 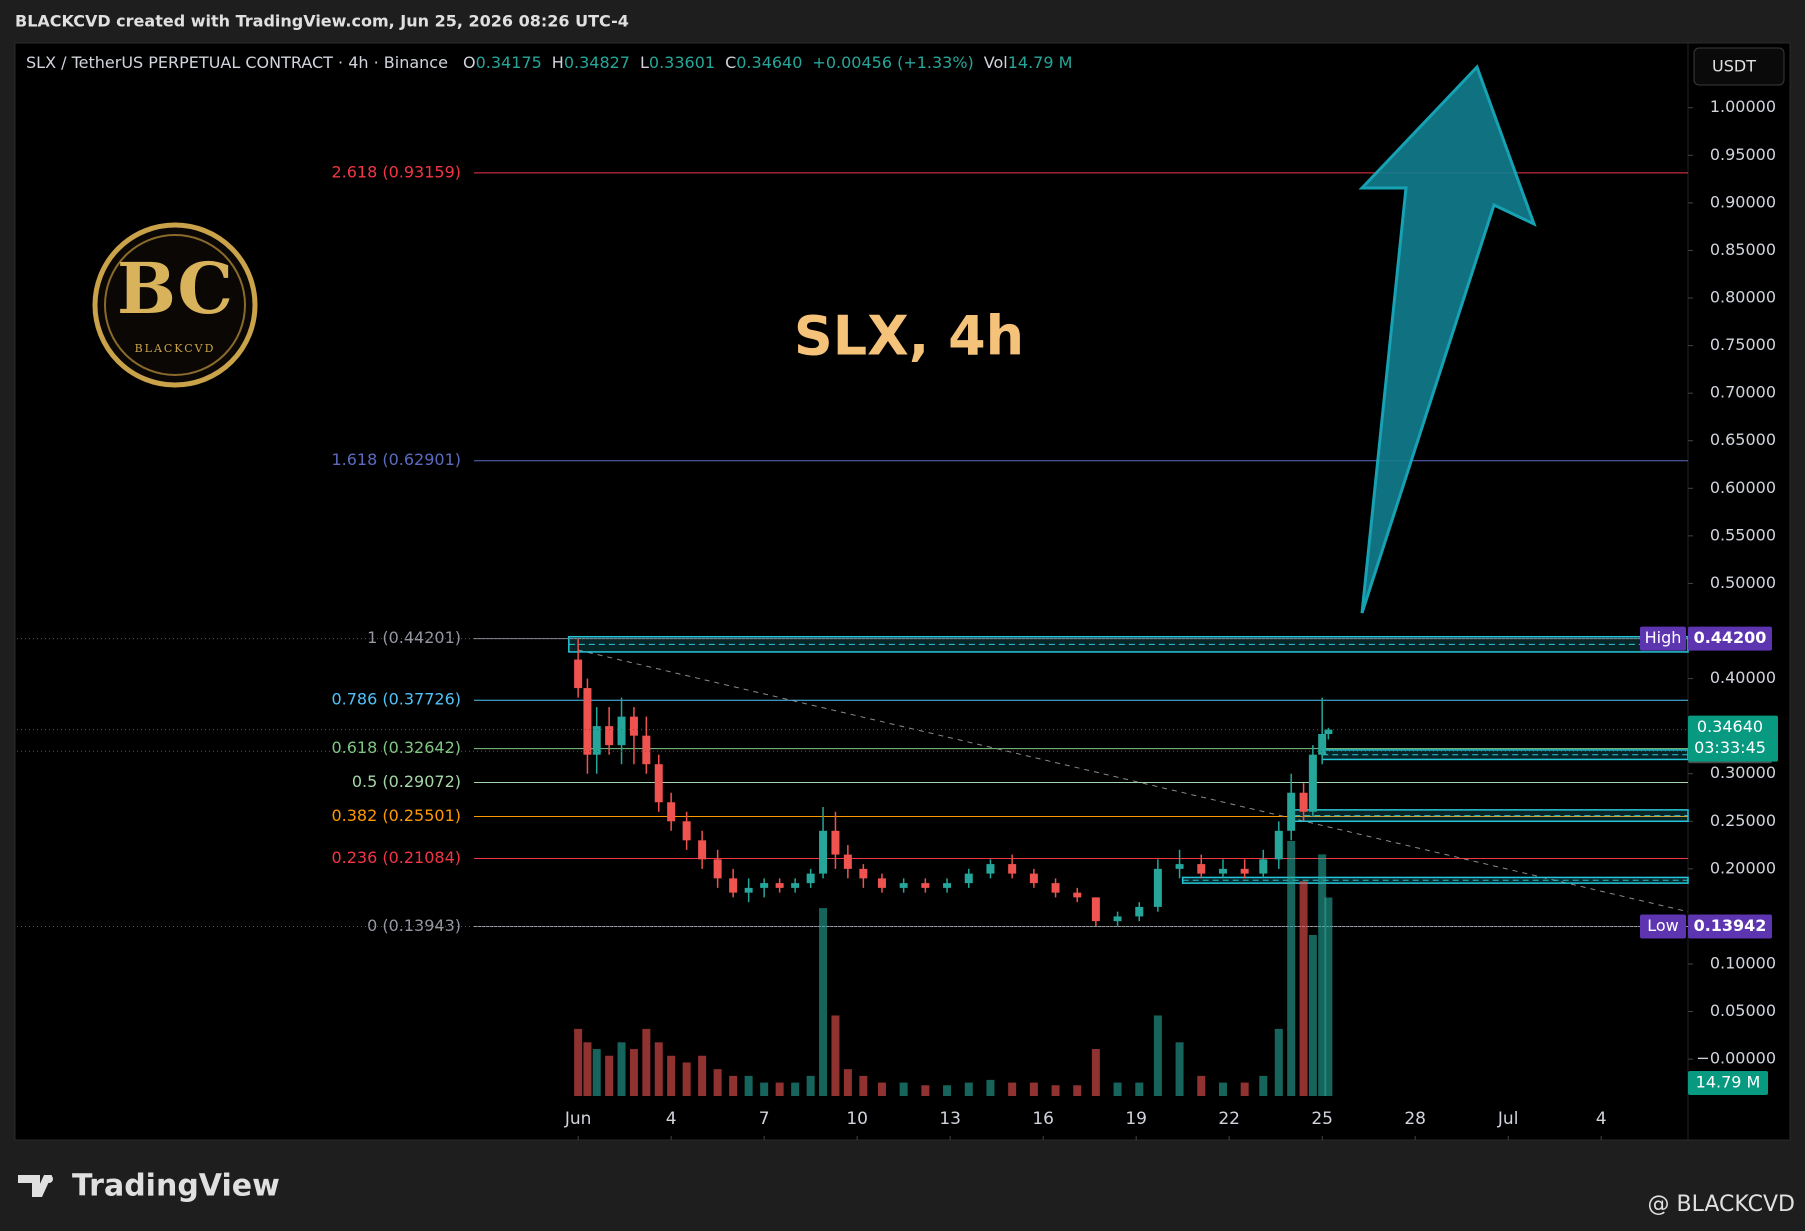 What do you see at coordinates (1743, 962) in the screenshot?
I see `y-tick-label: 0.10000` at bounding box center [1743, 962].